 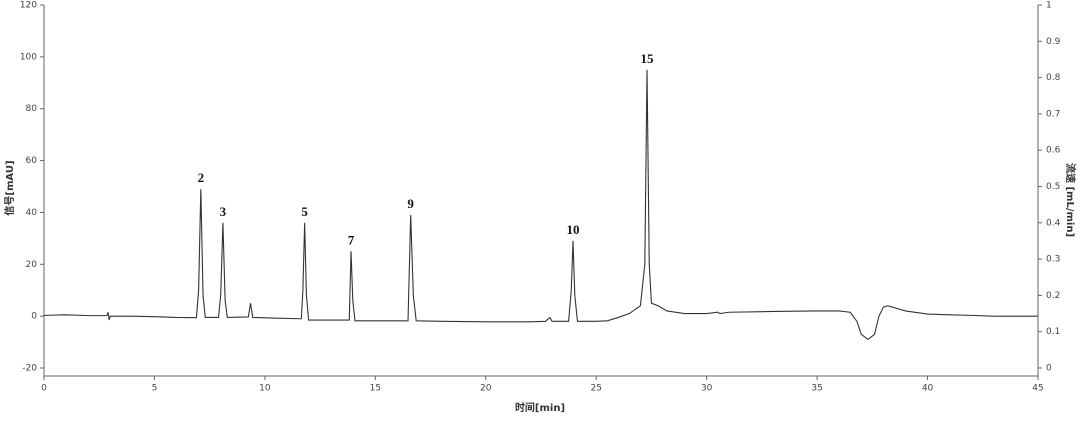 I want to click on y2-tick-label: 0.7, so click(x=1053, y=114).